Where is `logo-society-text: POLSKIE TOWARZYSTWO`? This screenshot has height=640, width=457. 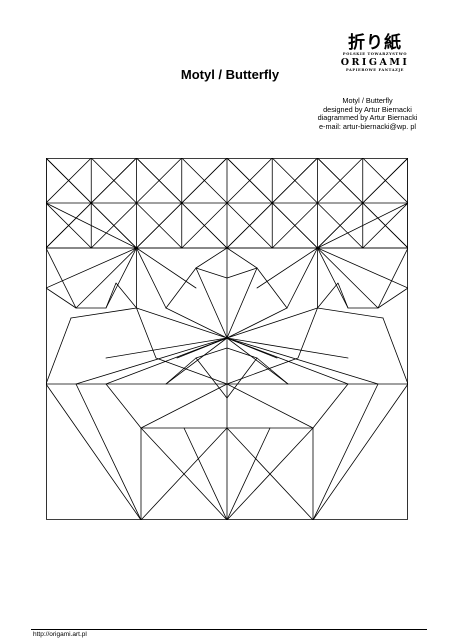 logo-society-text: POLSKIE TOWARZYSTWO is located at coordinates (375, 54).